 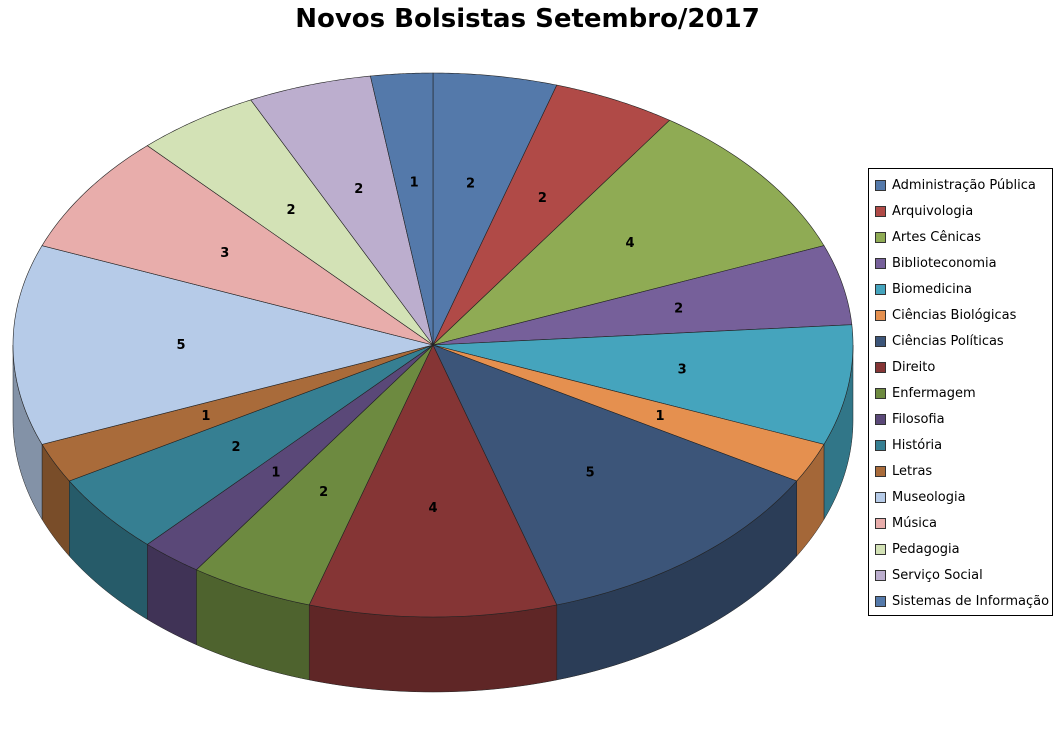 What do you see at coordinates (926, 549) in the screenshot?
I see `legend-label: Pedagogia` at bounding box center [926, 549].